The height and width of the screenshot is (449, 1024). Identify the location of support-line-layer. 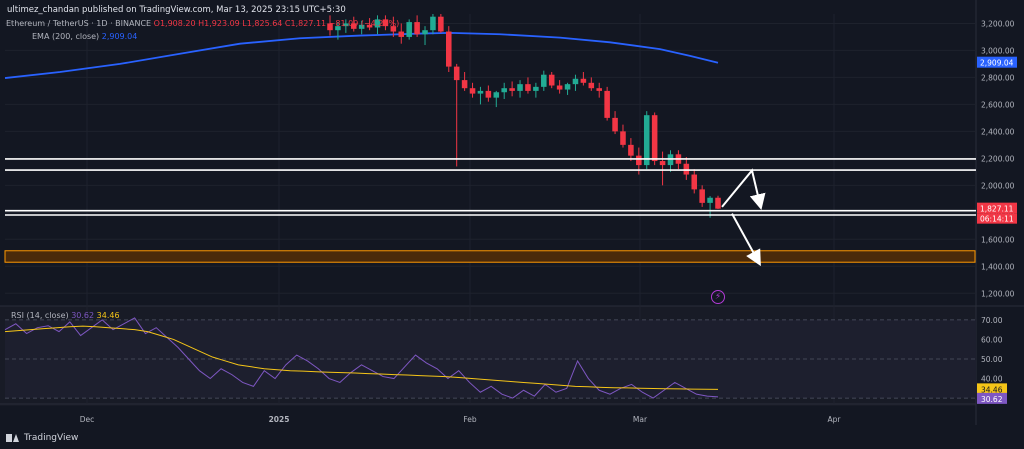
(490, 187).